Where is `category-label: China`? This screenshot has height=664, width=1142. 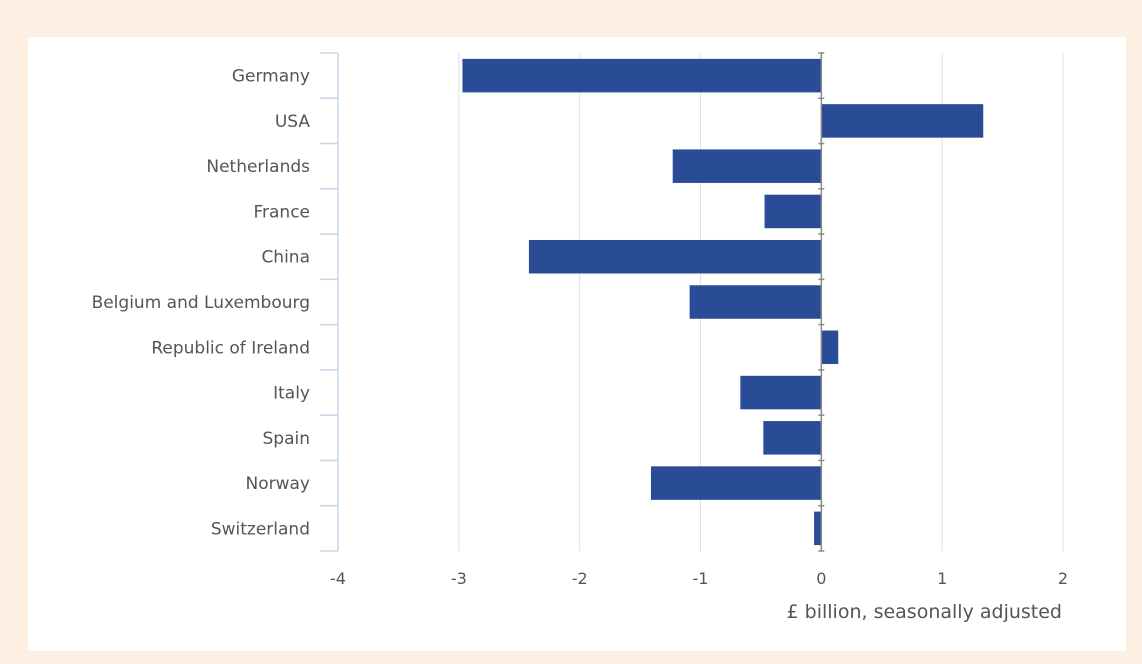
category-label: China is located at coordinates (285, 258).